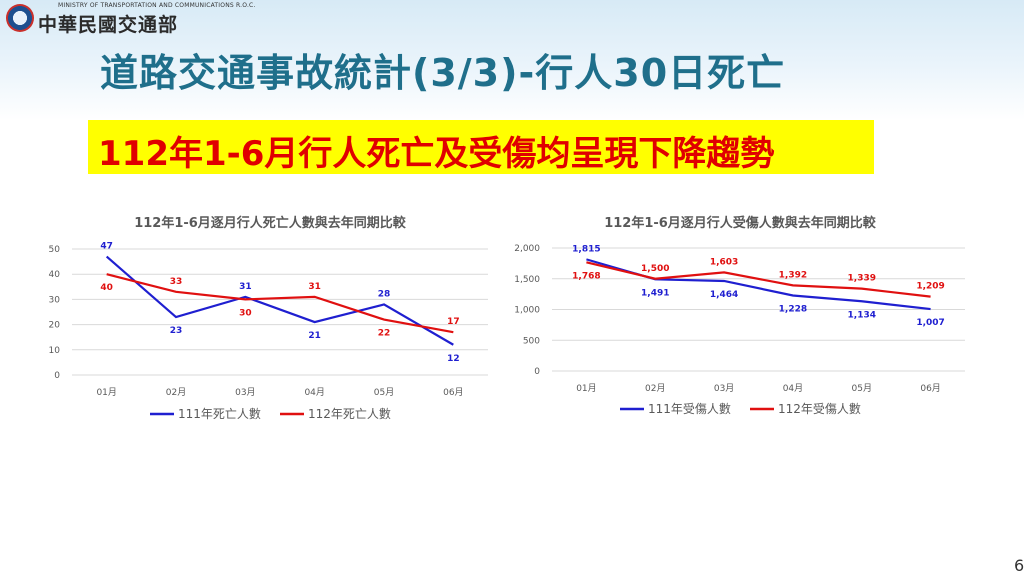  What do you see at coordinates (1019, 565) in the screenshot?
I see `page-number: 6` at bounding box center [1019, 565].